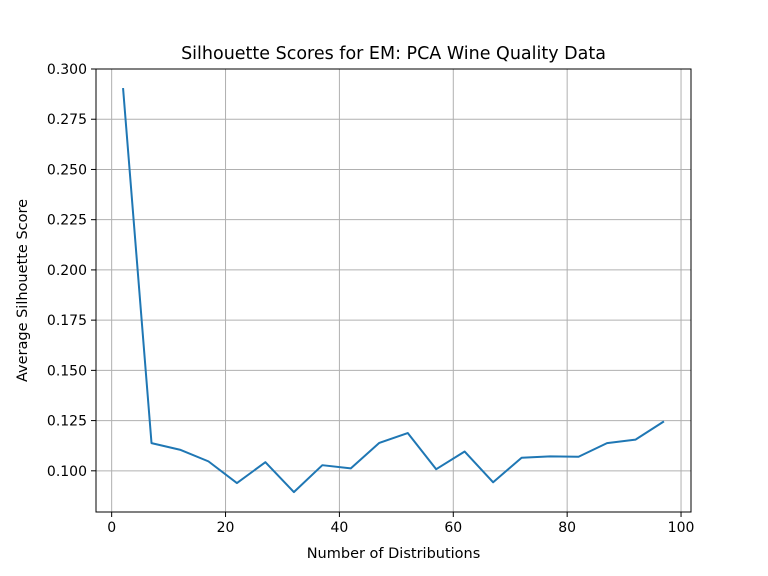 The image size is (768, 576). I want to click on y-tick-label: 0.125, so click(67, 422).